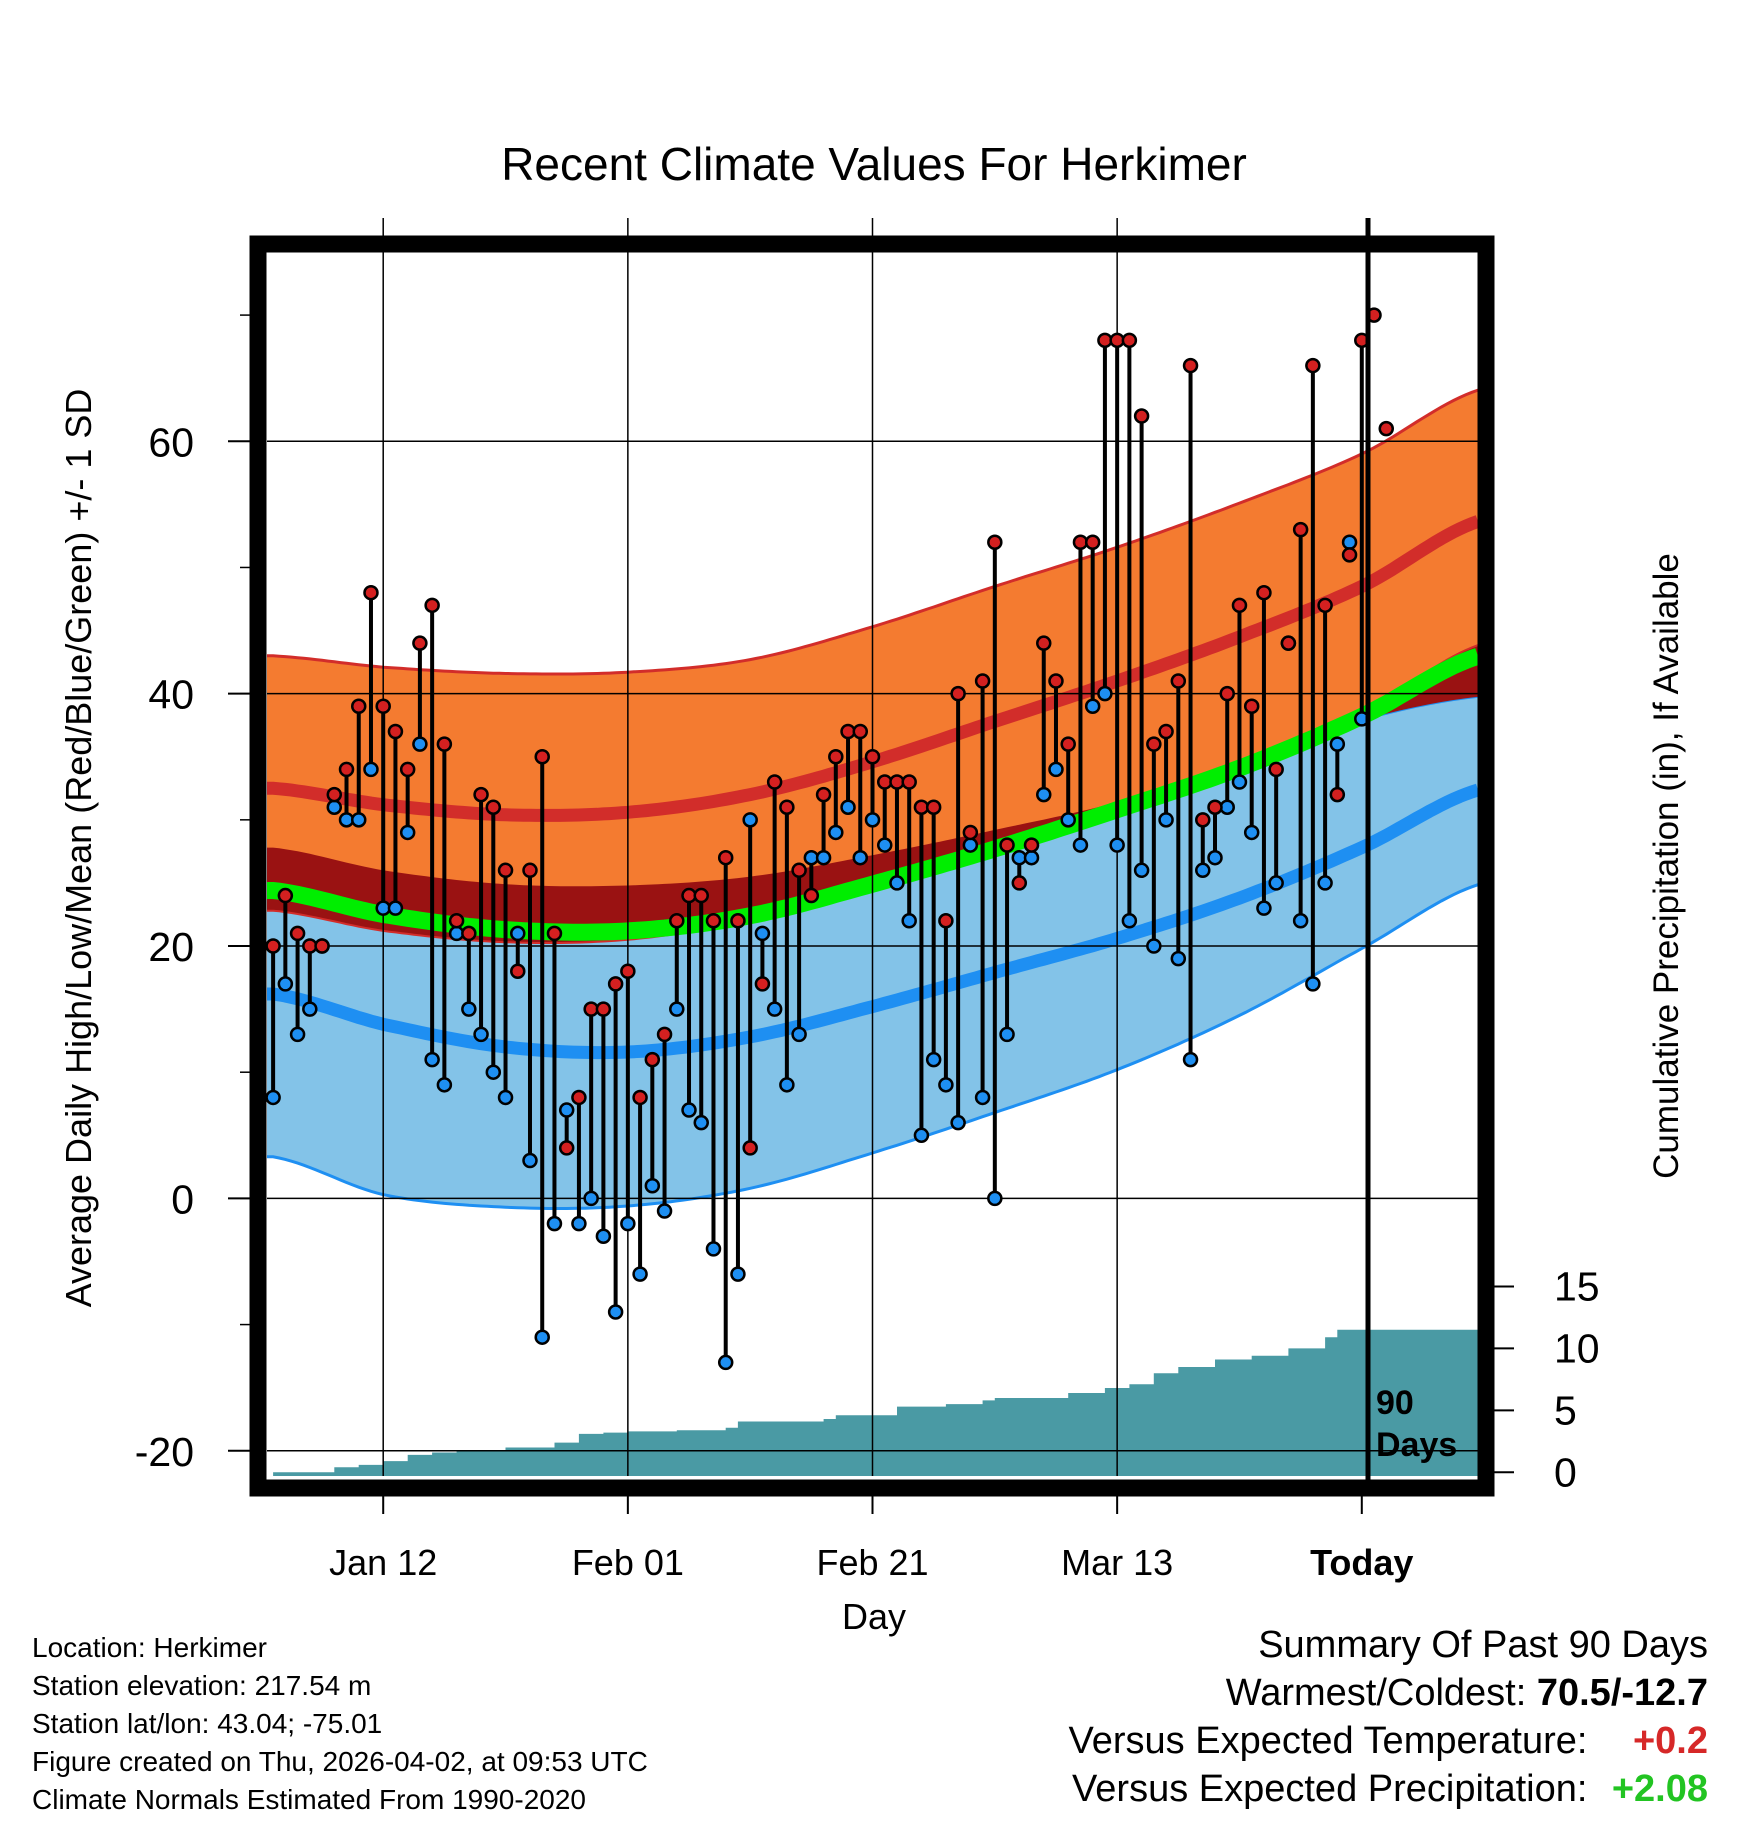  I want to click on y2-tick-label: 15, so click(1577, 1286).